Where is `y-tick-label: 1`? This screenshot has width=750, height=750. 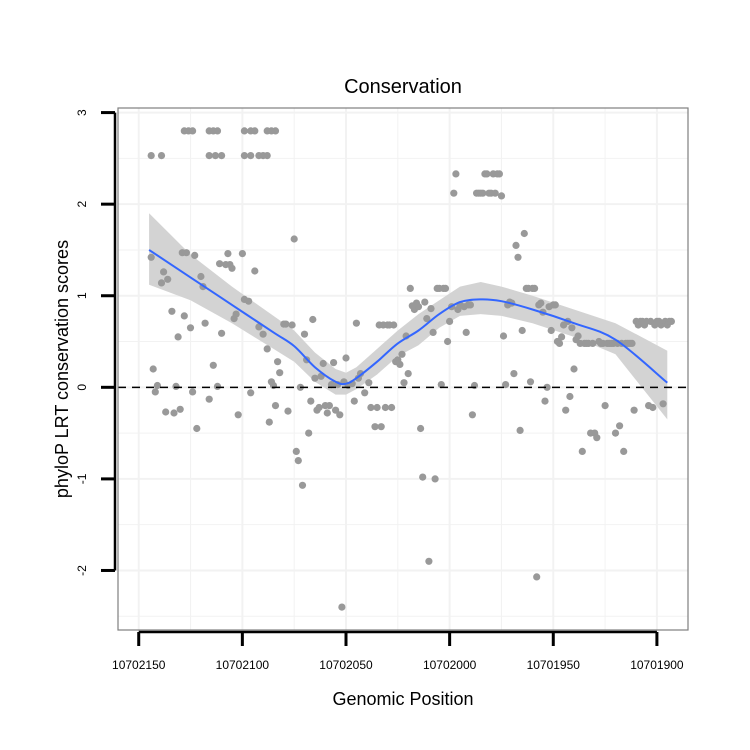
y-tick-label: 1 is located at coordinates (82, 295).